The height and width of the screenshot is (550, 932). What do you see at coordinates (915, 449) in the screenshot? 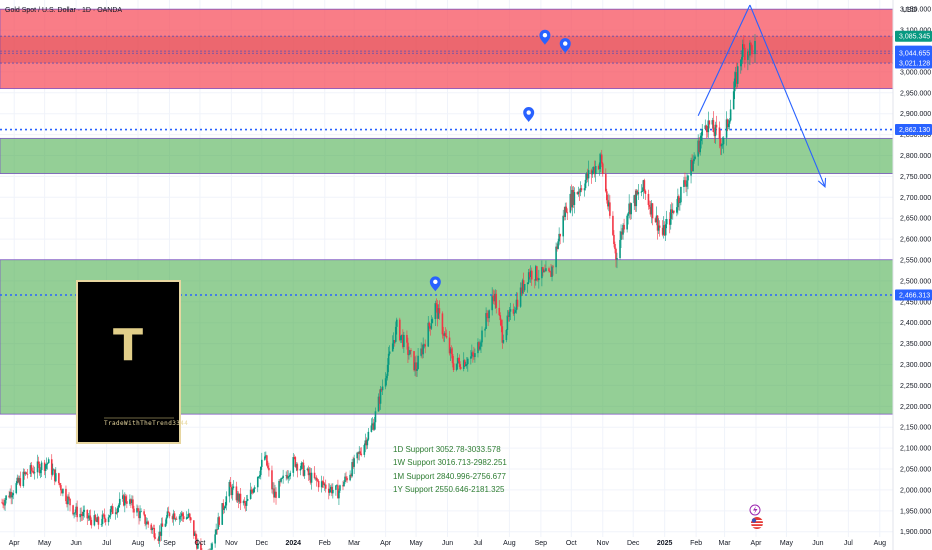
I see `price-tick-label: 2,100.000` at bounding box center [915, 449].